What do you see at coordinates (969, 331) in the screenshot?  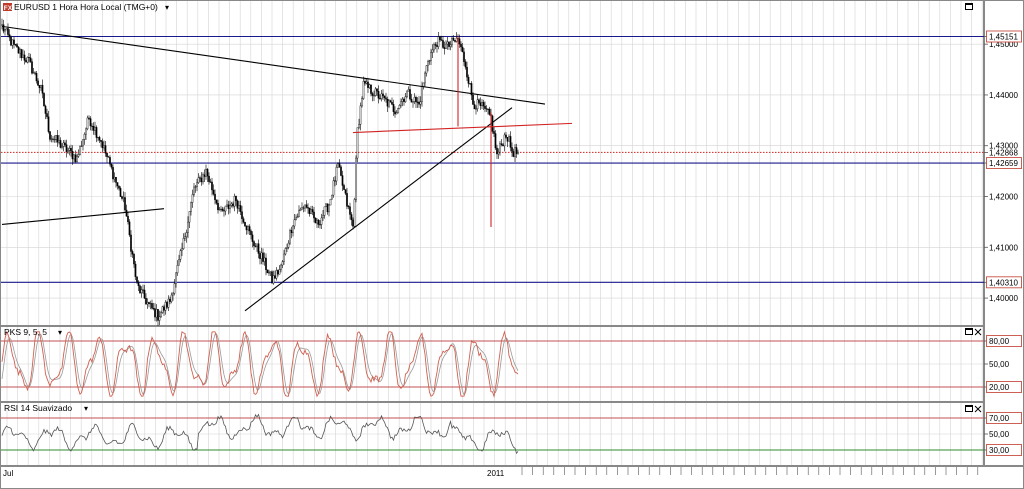 I see `stoch-maximize-icon` at bounding box center [969, 331].